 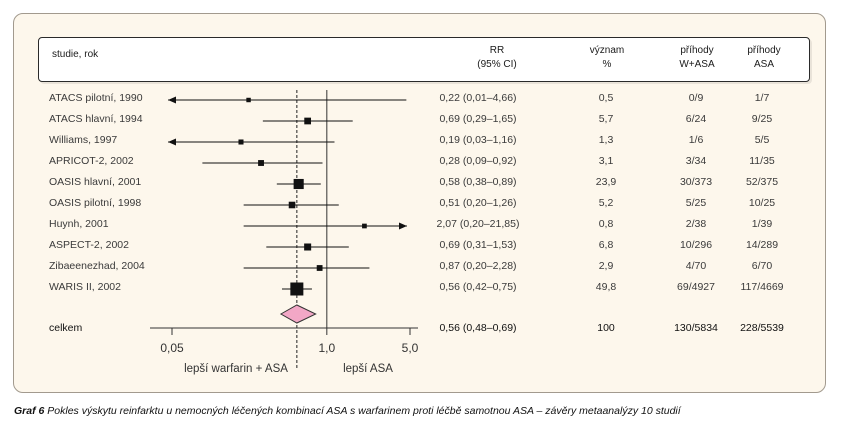 I want to click on study-events-warfarin-asa: 1/6, so click(x=696, y=140).